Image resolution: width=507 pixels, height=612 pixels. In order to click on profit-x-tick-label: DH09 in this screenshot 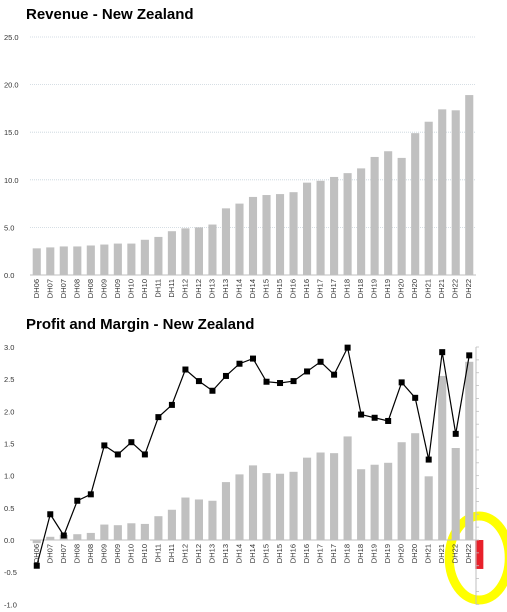, I will do `click(103, 553)`.